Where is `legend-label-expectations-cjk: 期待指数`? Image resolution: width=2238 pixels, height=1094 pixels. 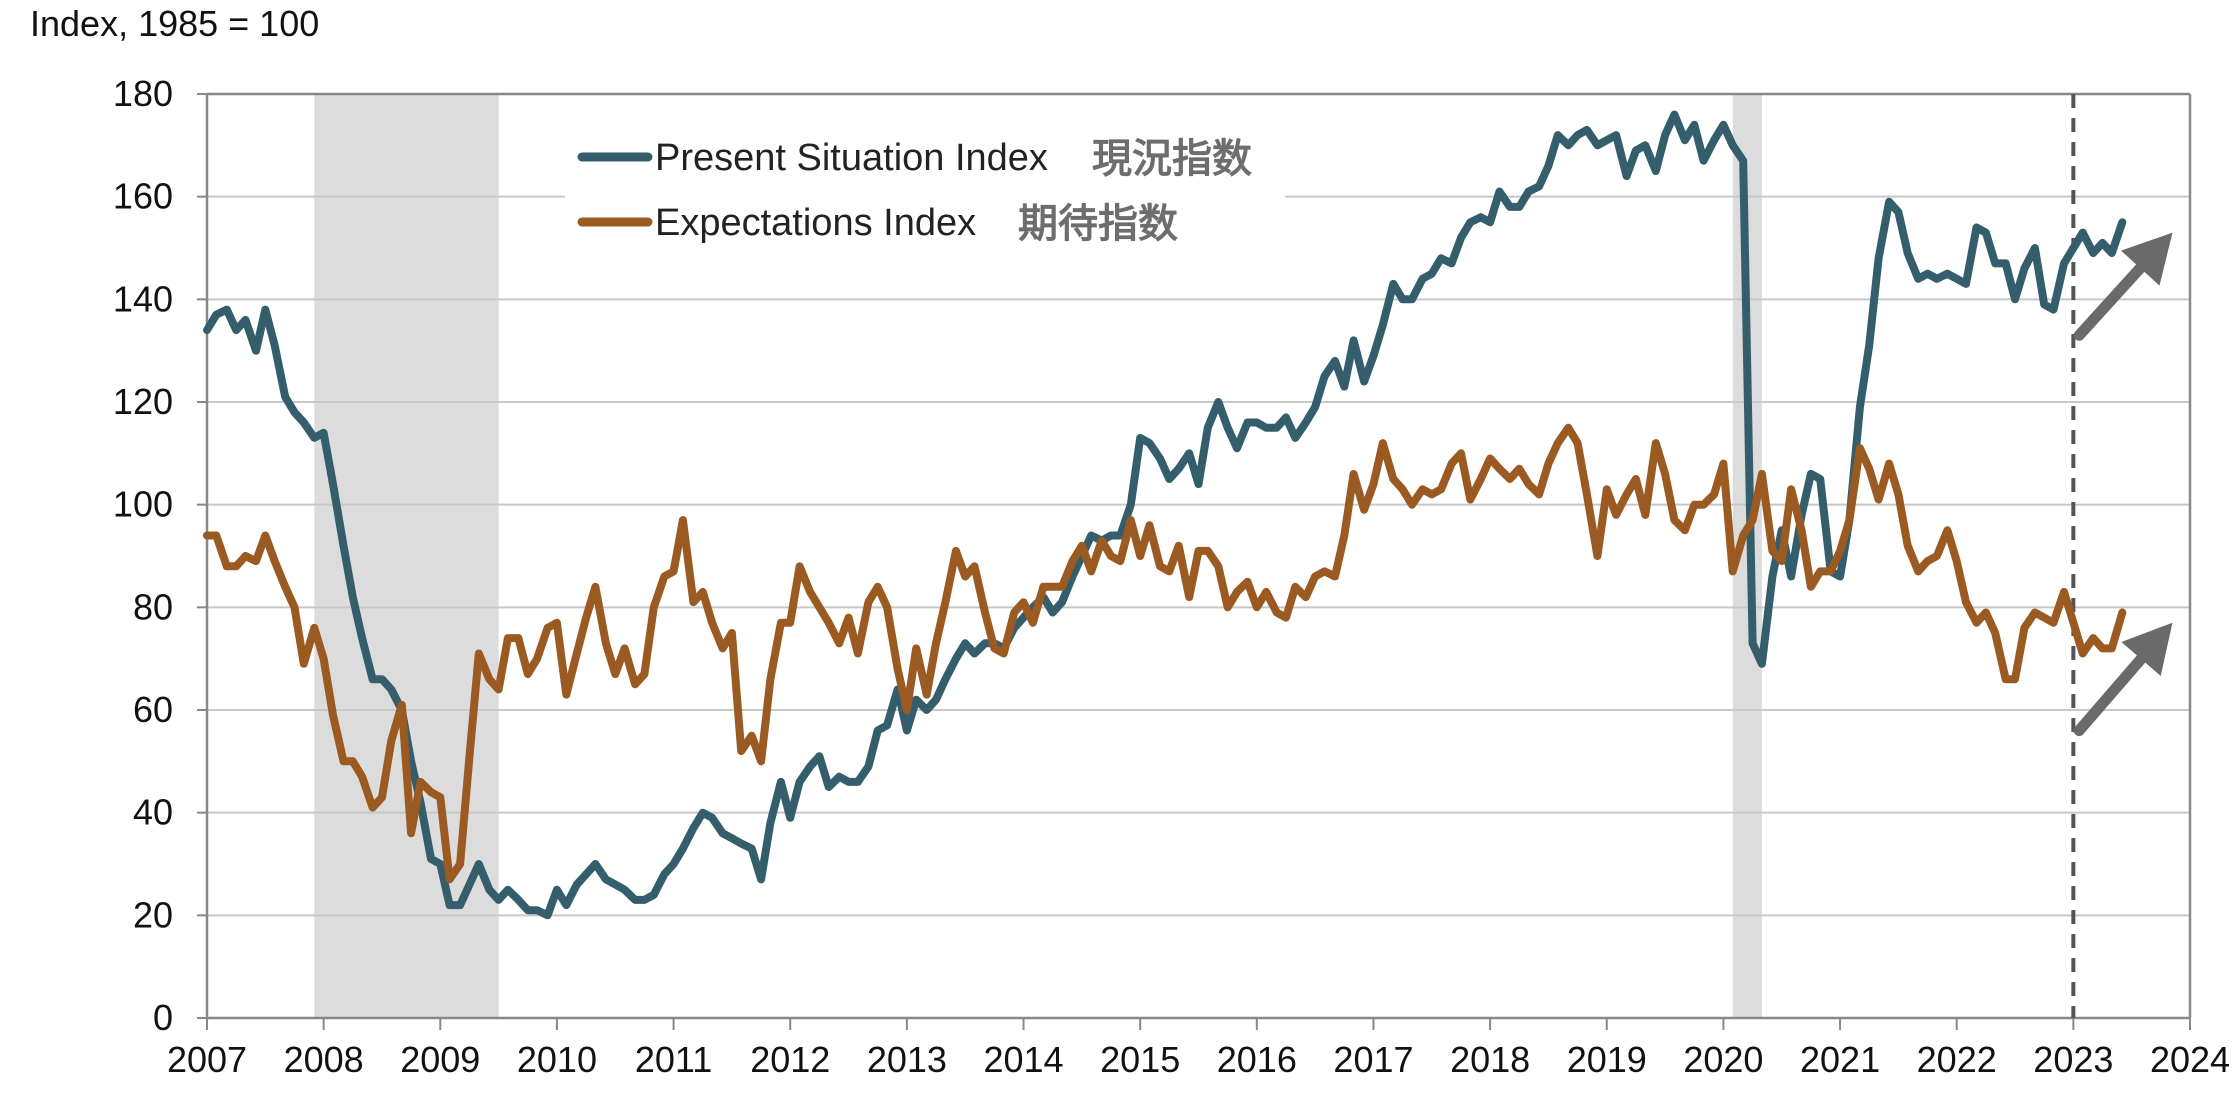 legend-label-expectations-cjk: 期待指数 is located at coordinates (1098, 224).